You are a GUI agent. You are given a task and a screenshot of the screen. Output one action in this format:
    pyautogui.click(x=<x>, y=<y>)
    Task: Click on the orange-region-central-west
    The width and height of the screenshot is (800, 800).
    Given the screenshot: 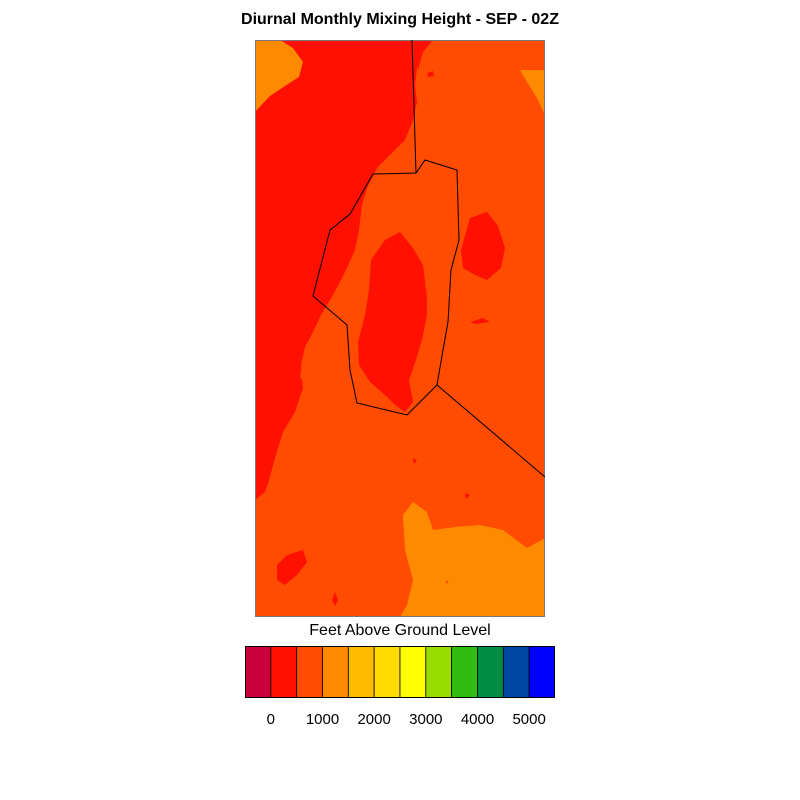 What is the action you would take?
    pyautogui.click(x=331, y=320)
    